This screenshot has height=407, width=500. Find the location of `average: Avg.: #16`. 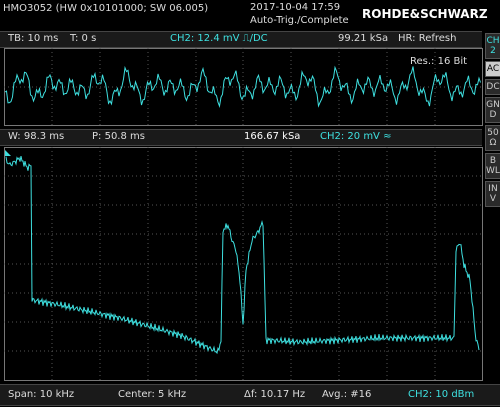

average: Avg.: #16 is located at coordinates (347, 394).